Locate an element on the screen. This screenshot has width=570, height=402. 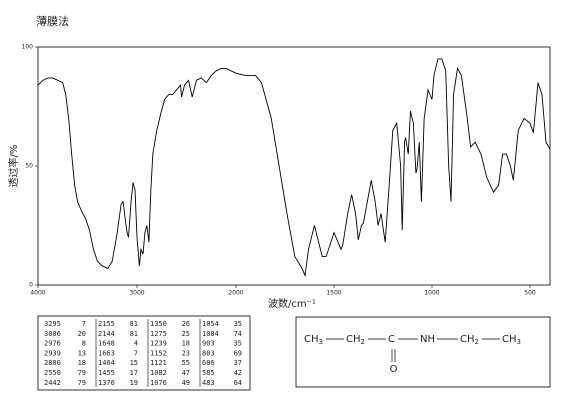
atom-label: C is located at coordinates (391, 339).